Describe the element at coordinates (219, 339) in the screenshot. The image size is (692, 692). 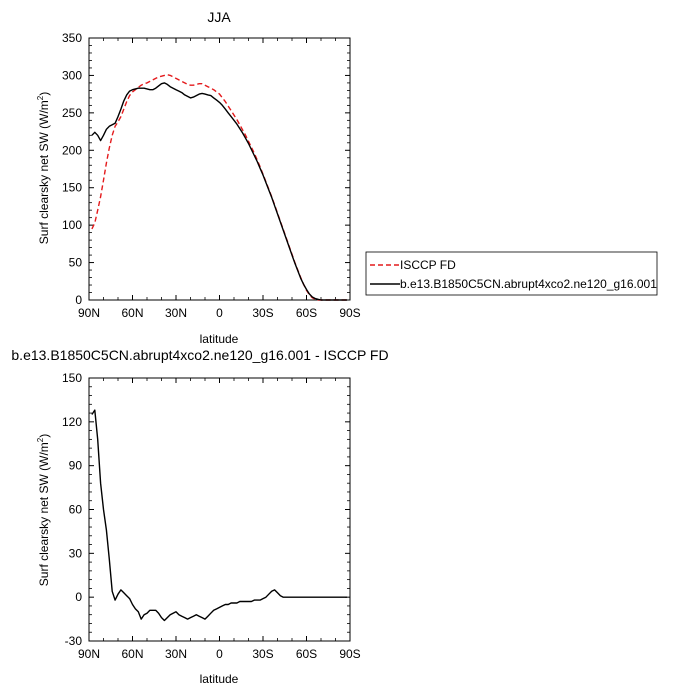
I see `top-x-axis-label: latitude` at that location.